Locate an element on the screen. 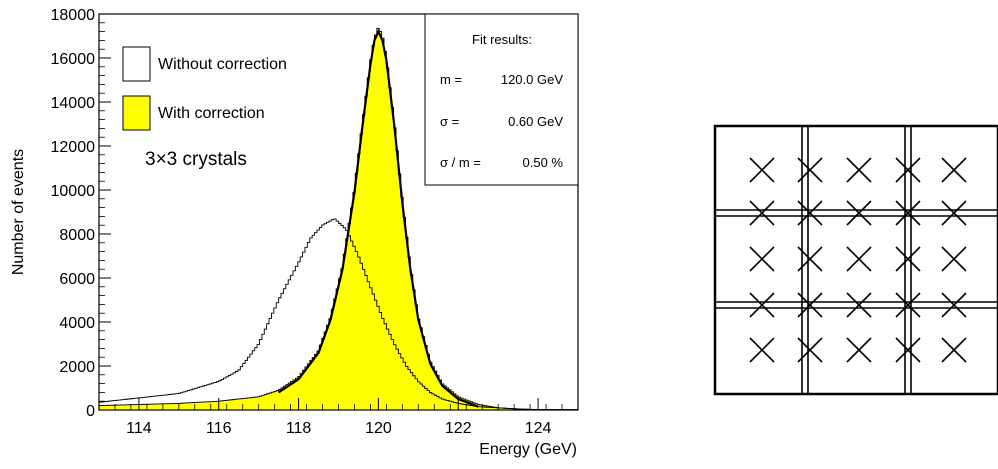 This screenshot has height=469, width=998. legend: Without correction With correction is located at coordinates (204, 88).